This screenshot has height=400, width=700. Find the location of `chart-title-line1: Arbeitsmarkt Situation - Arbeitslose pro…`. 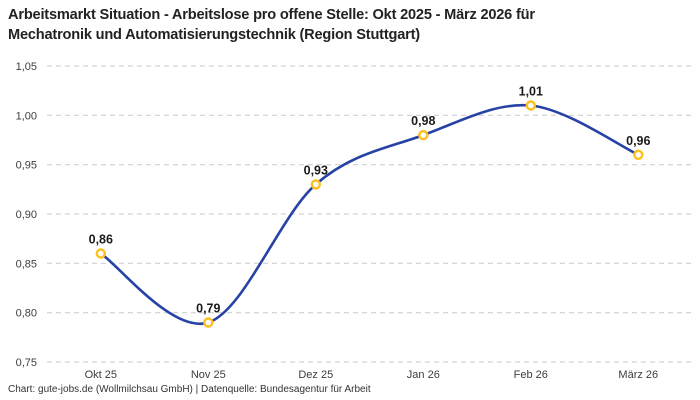

chart-title-line1: Arbeitsmarkt Situation - Arbeitslose pro… is located at coordinates (271, 15).